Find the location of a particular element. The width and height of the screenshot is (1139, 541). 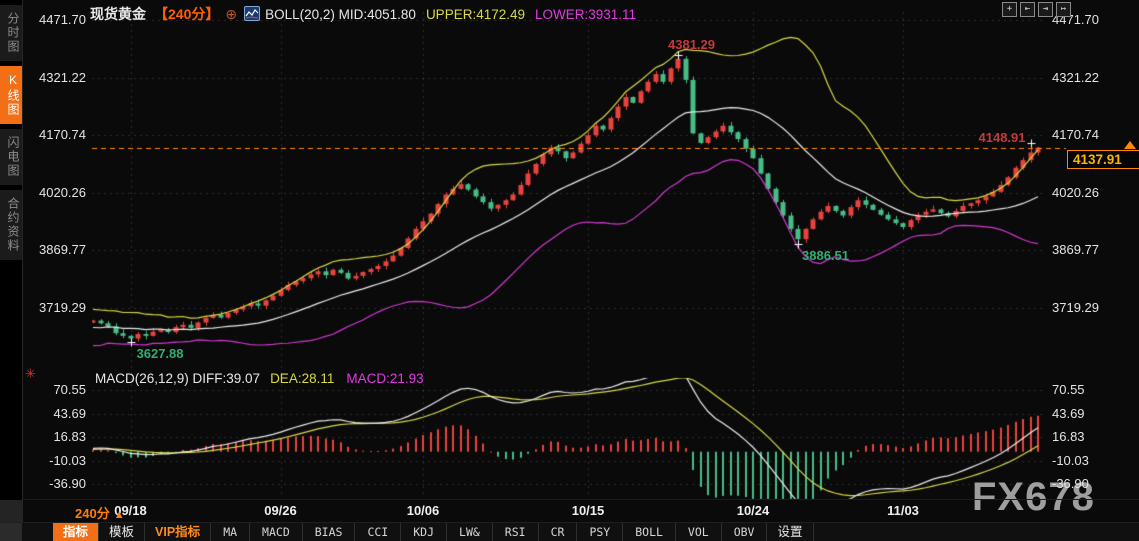

price-marker-label: 3886.51 is located at coordinates (825, 255).